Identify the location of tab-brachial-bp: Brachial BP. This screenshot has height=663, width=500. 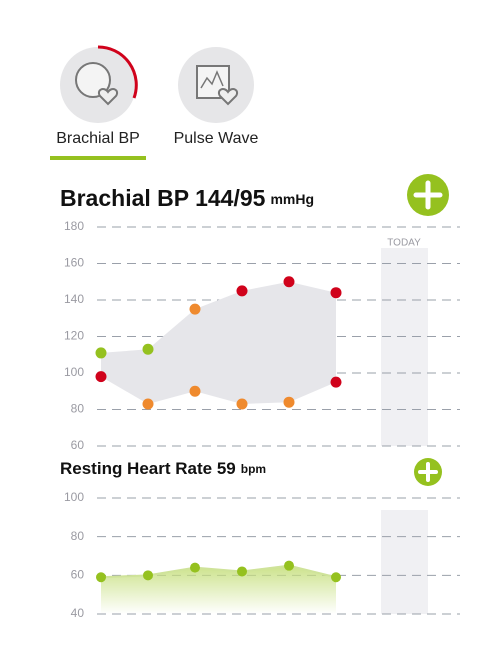
(98, 102).